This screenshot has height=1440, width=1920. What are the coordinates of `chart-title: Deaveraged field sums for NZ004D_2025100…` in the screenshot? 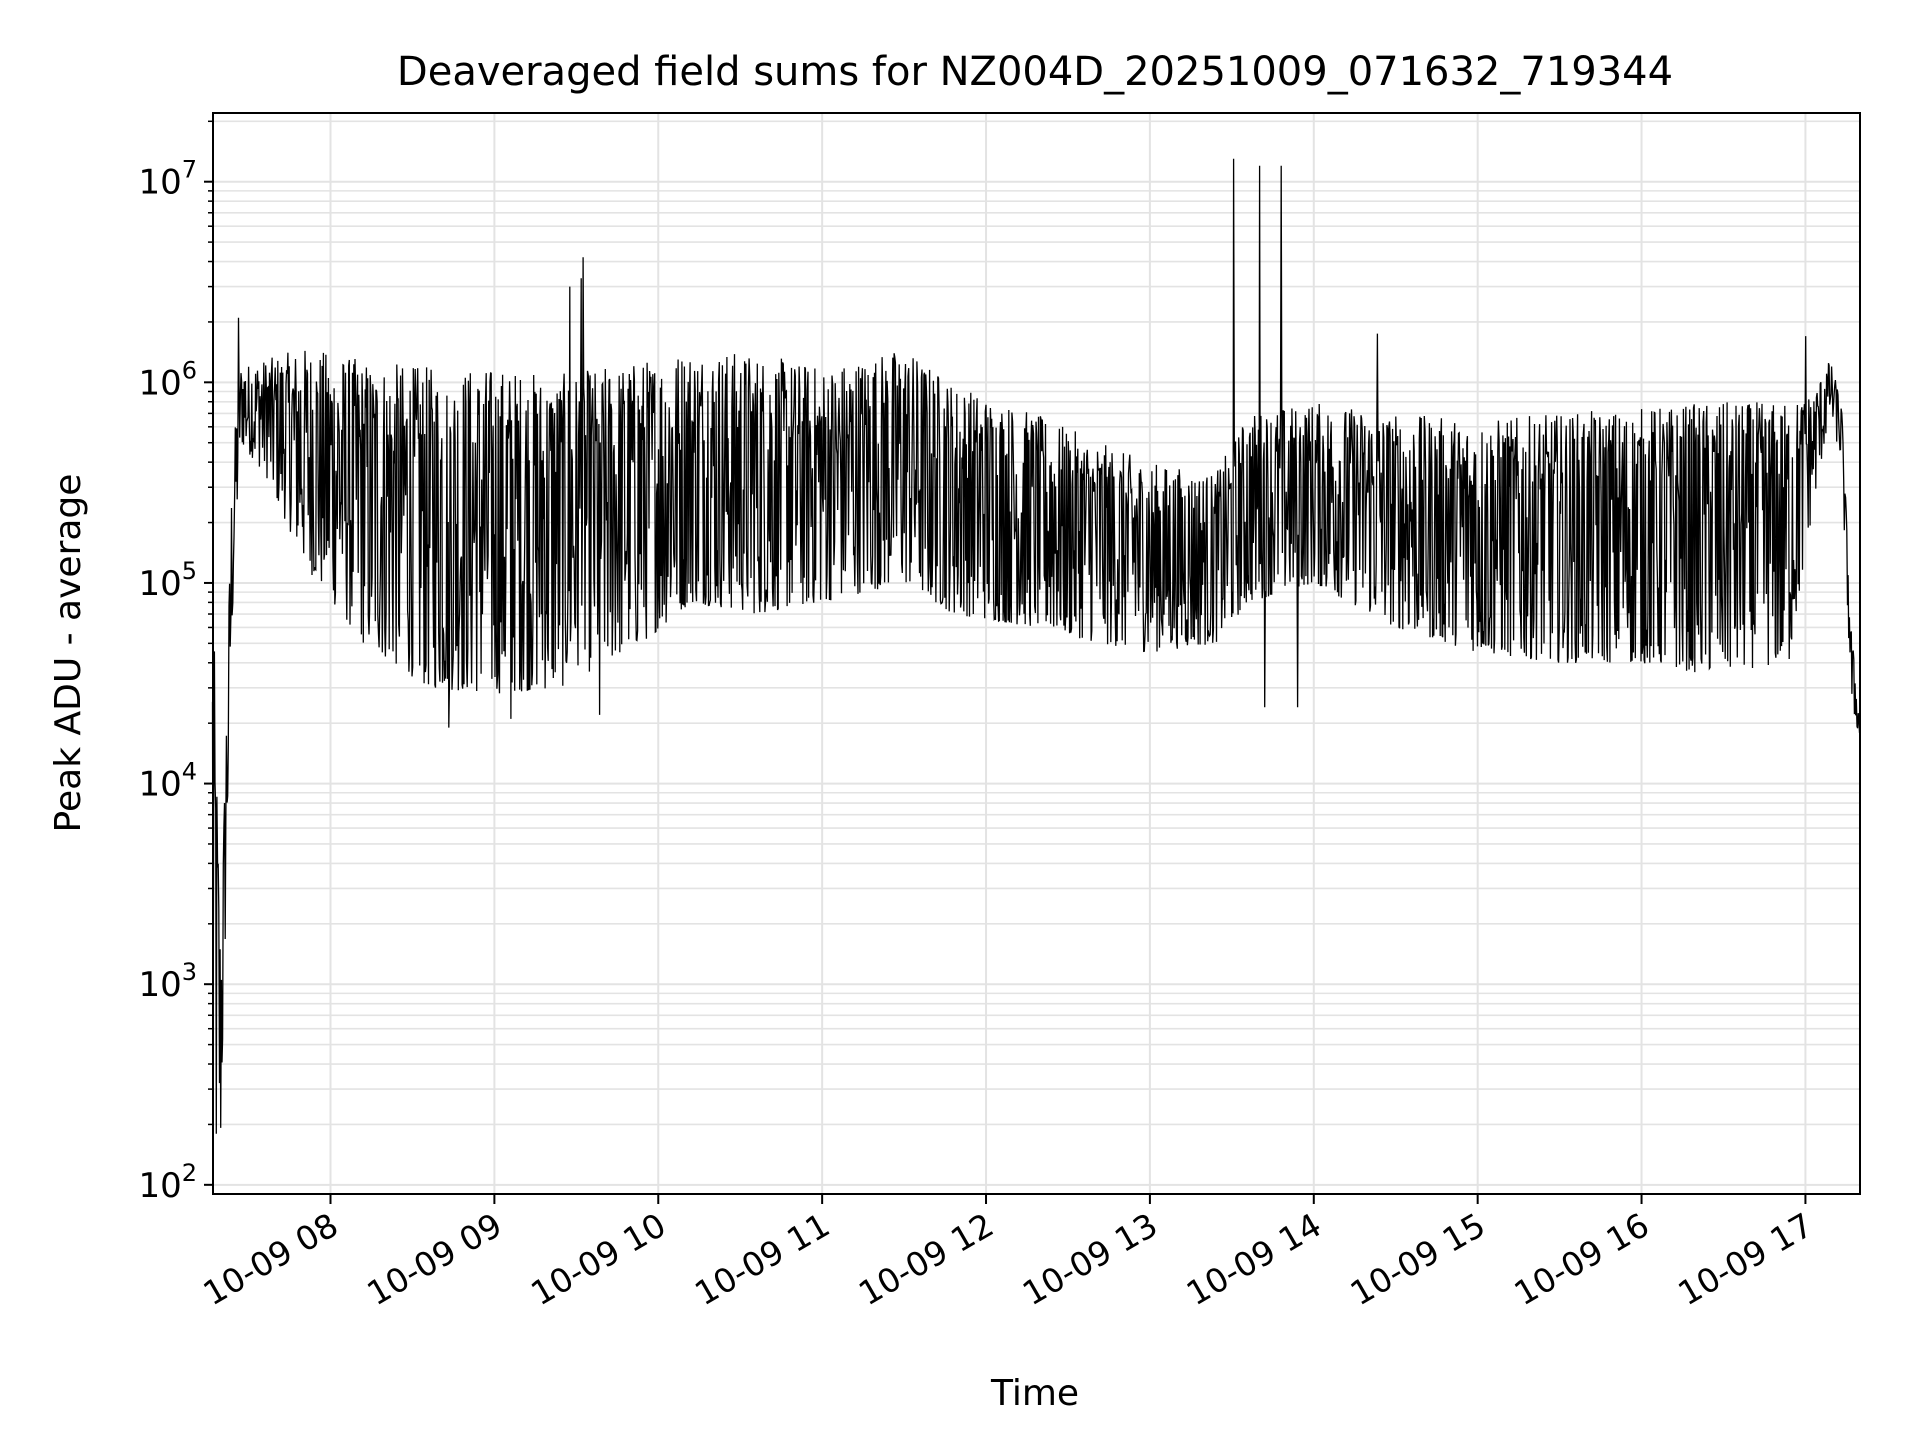 It's located at (1035, 72).